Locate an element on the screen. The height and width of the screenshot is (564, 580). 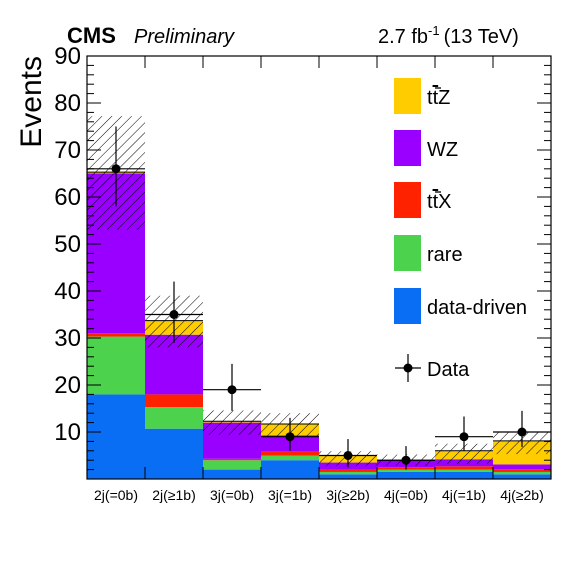
x-tick-label-3: 3j(=1b) is located at coordinates (290, 495).